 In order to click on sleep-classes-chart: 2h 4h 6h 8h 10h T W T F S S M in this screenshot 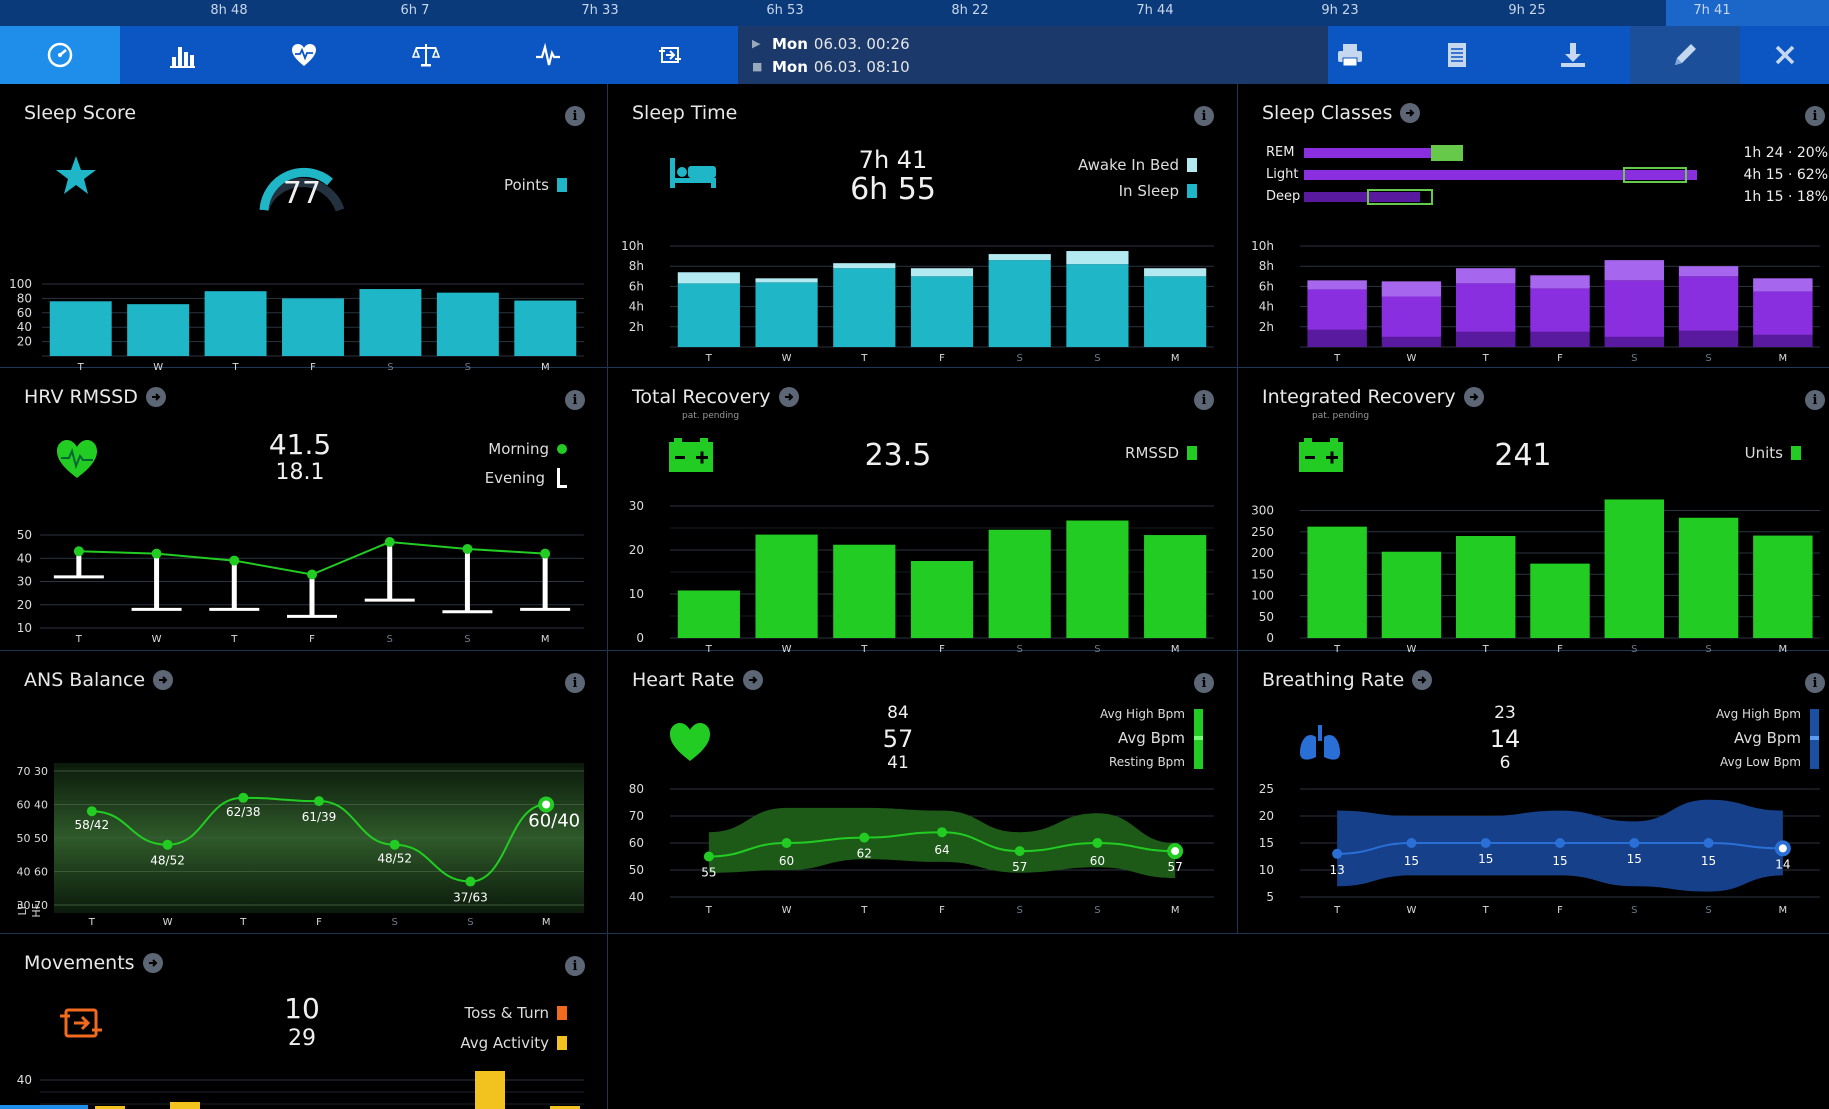, I will do `click(1535, 301)`.